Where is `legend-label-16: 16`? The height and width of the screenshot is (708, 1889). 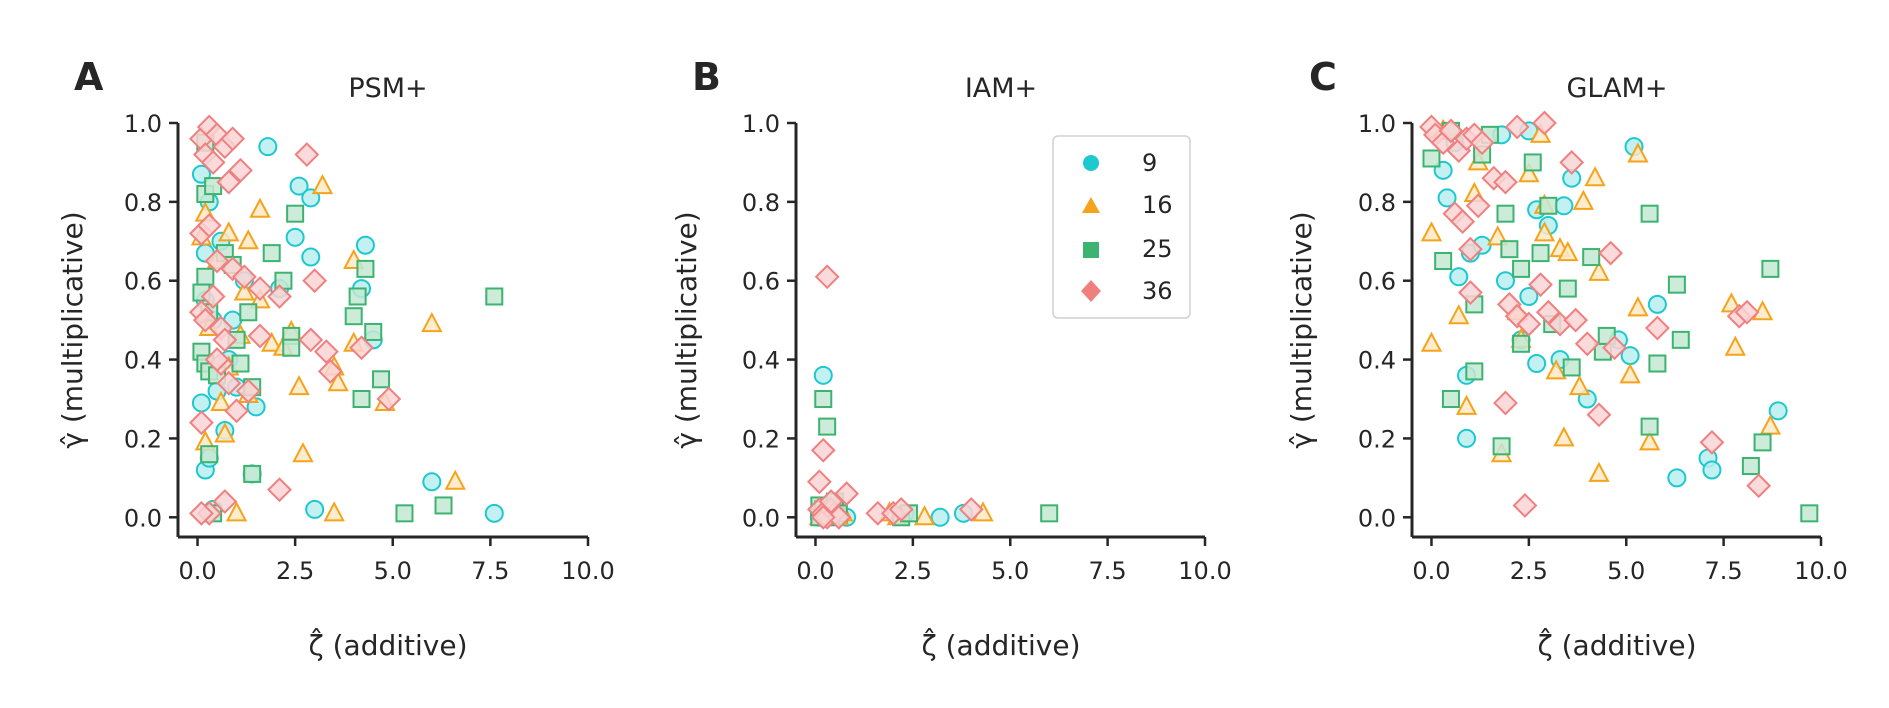
legend-label-16: 16 is located at coordinates (1157, 205).